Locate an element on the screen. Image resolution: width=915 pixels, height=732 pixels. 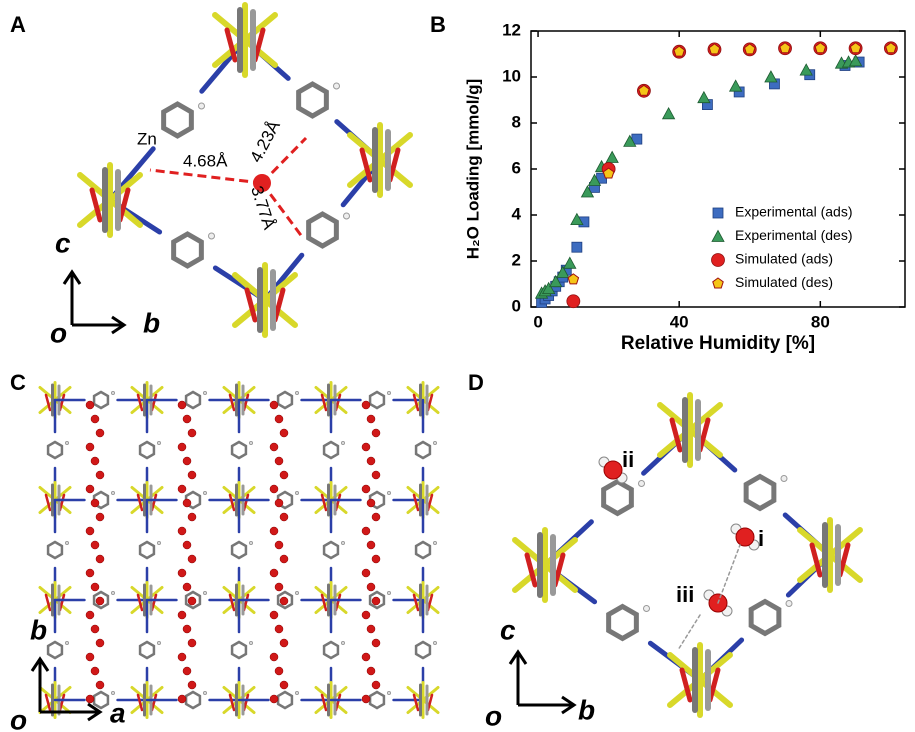
y-axis-label: H₂O Loading [mmol/g] is located at coordinates (472, 169).